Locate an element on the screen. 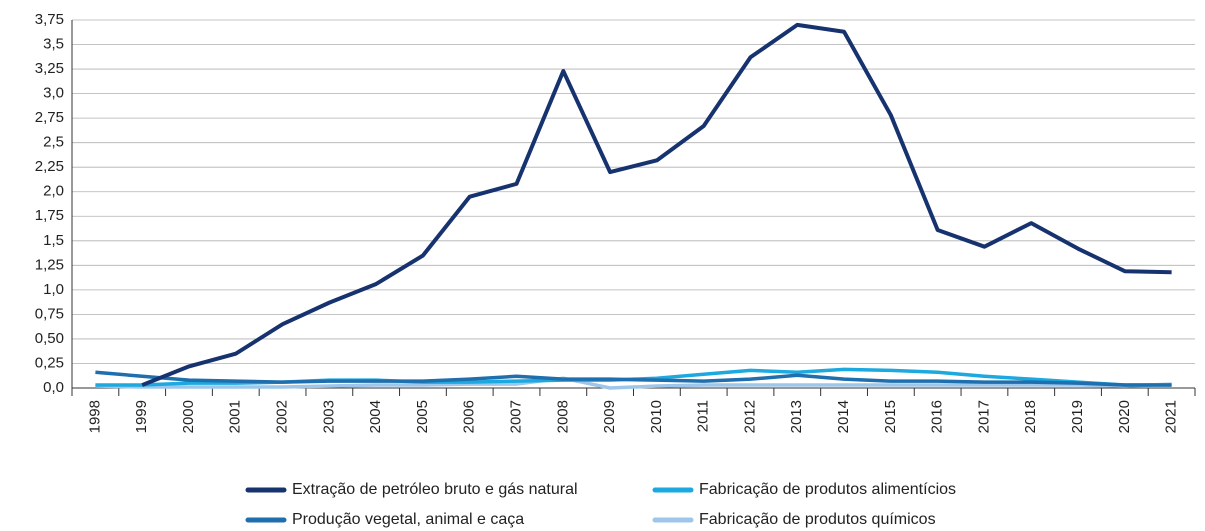 The image size is (1205, 531). x-tick-label: 2006 is located at coordinates (469, 416).